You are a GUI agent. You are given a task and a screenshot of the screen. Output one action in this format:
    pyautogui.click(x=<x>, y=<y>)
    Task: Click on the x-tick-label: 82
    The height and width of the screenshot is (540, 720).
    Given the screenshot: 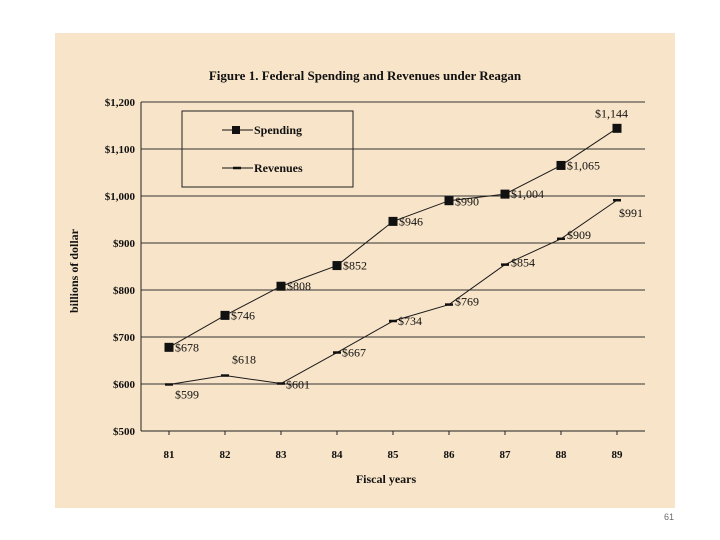 What is the action you would take?
    pyautogui.click(x=226, y=455)
    